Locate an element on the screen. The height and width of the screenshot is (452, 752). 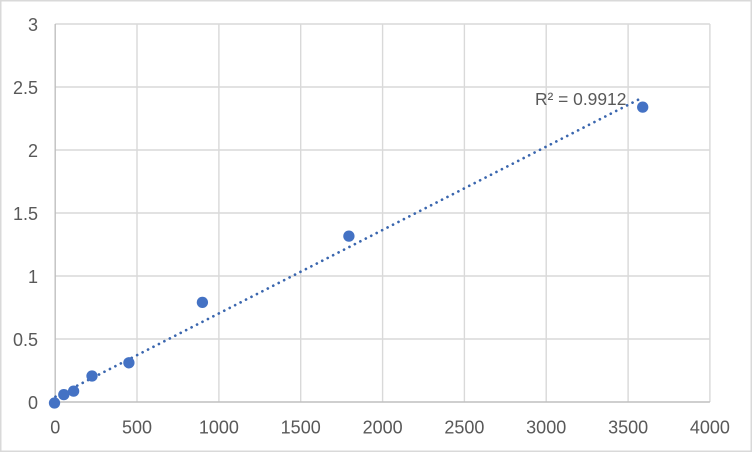
svg-text: 1000 is located at coordinates (219, 428).